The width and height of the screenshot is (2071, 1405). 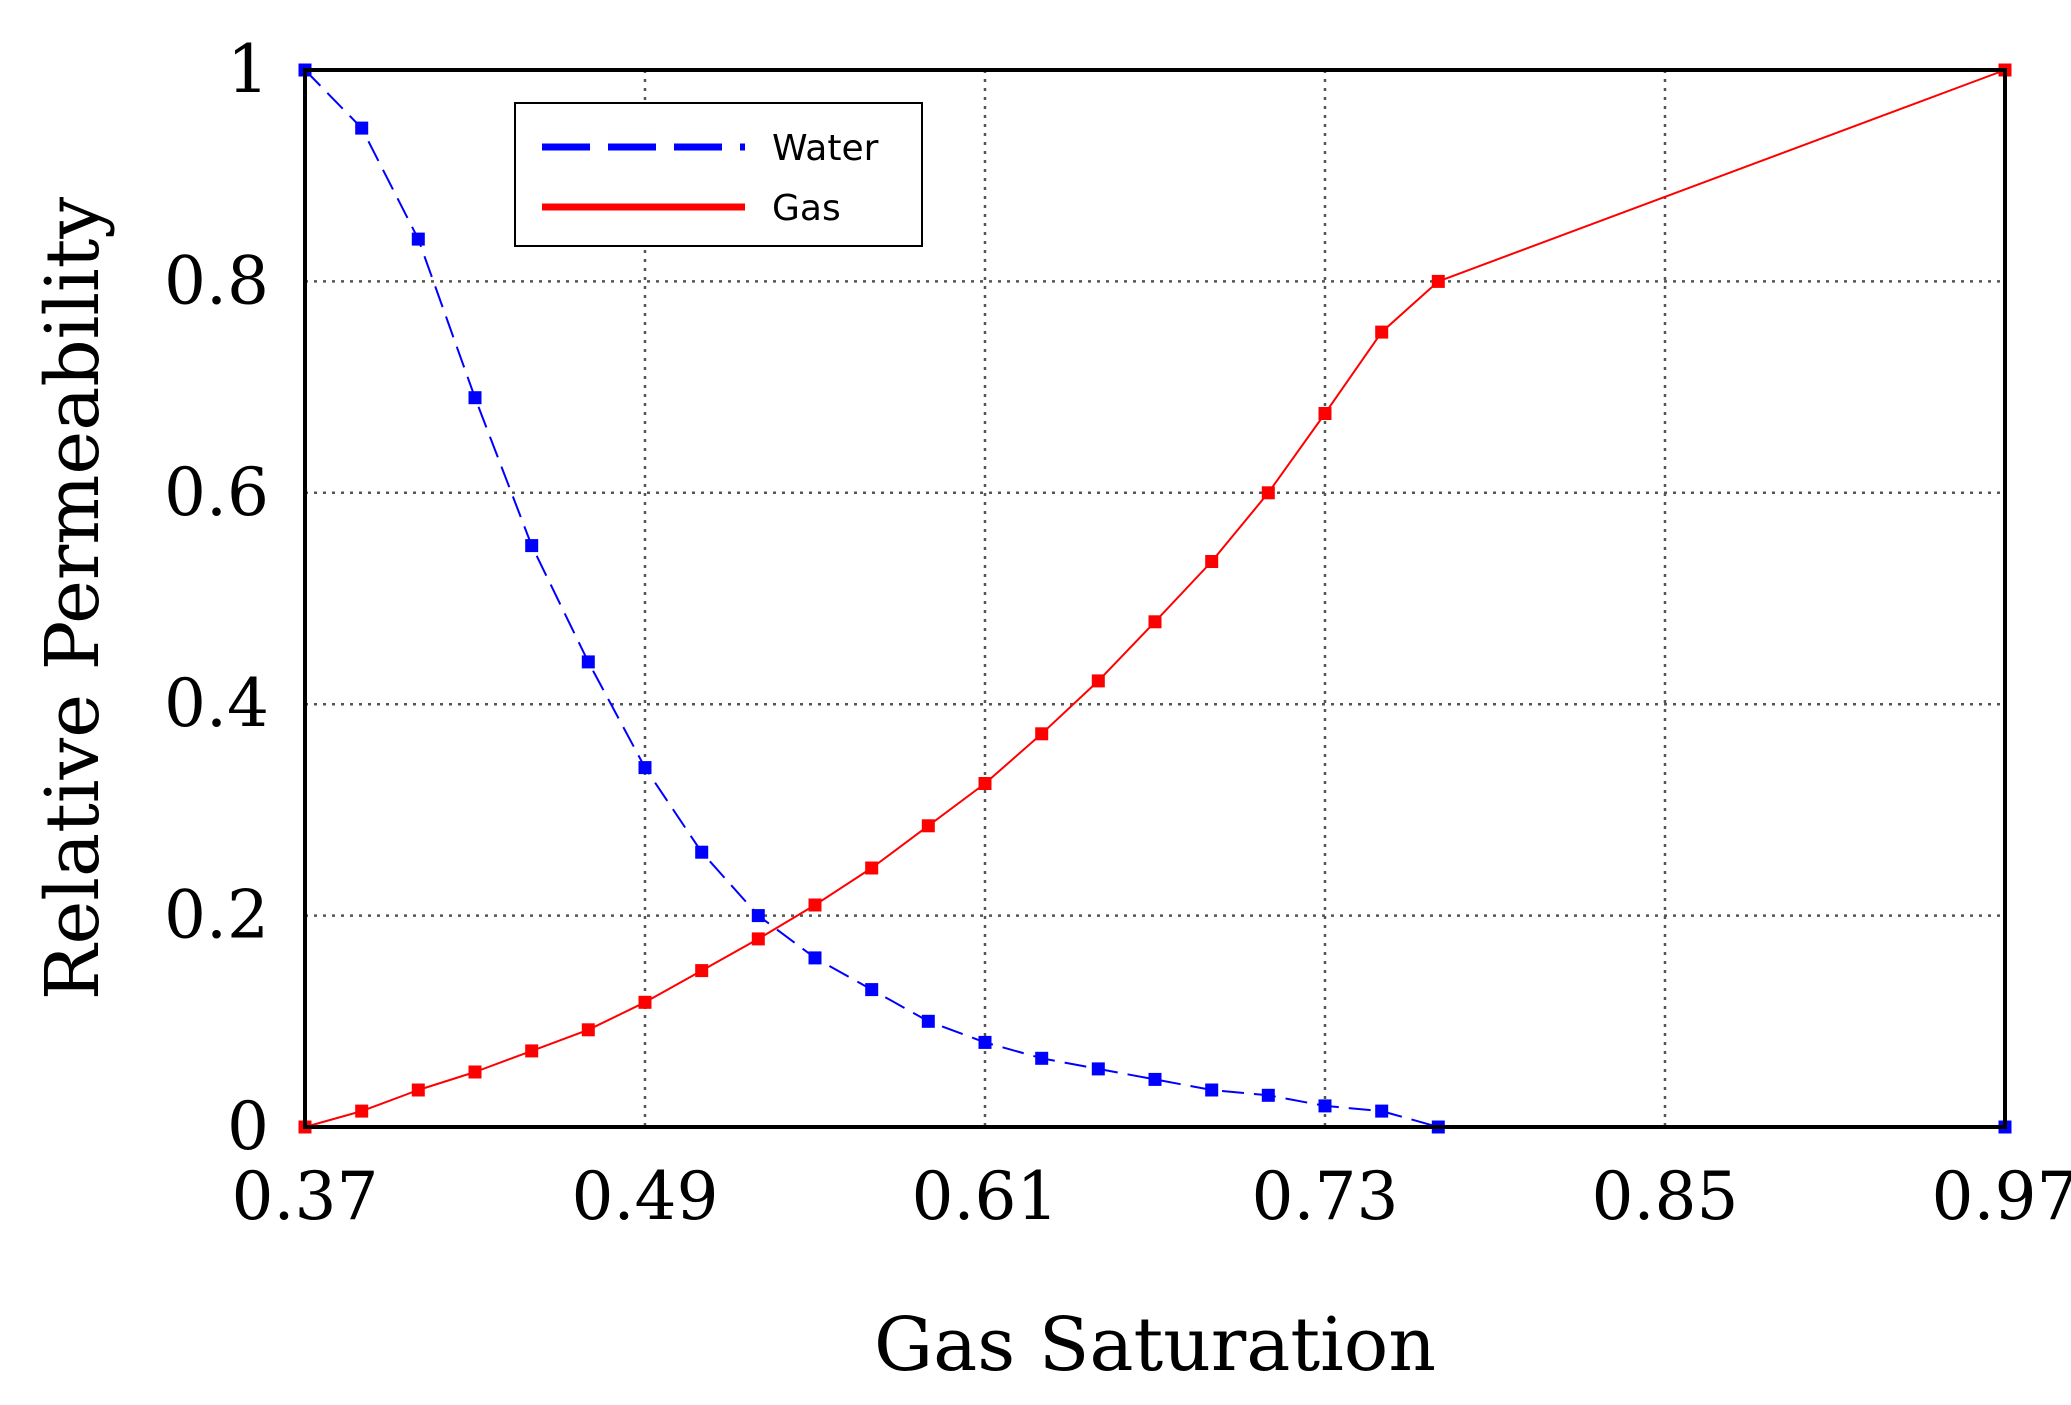 What do you see at coordinates (305, 1196) in the screenshot?
I see `x-tick-label: 0.37` at bounding box center [305, 1196].